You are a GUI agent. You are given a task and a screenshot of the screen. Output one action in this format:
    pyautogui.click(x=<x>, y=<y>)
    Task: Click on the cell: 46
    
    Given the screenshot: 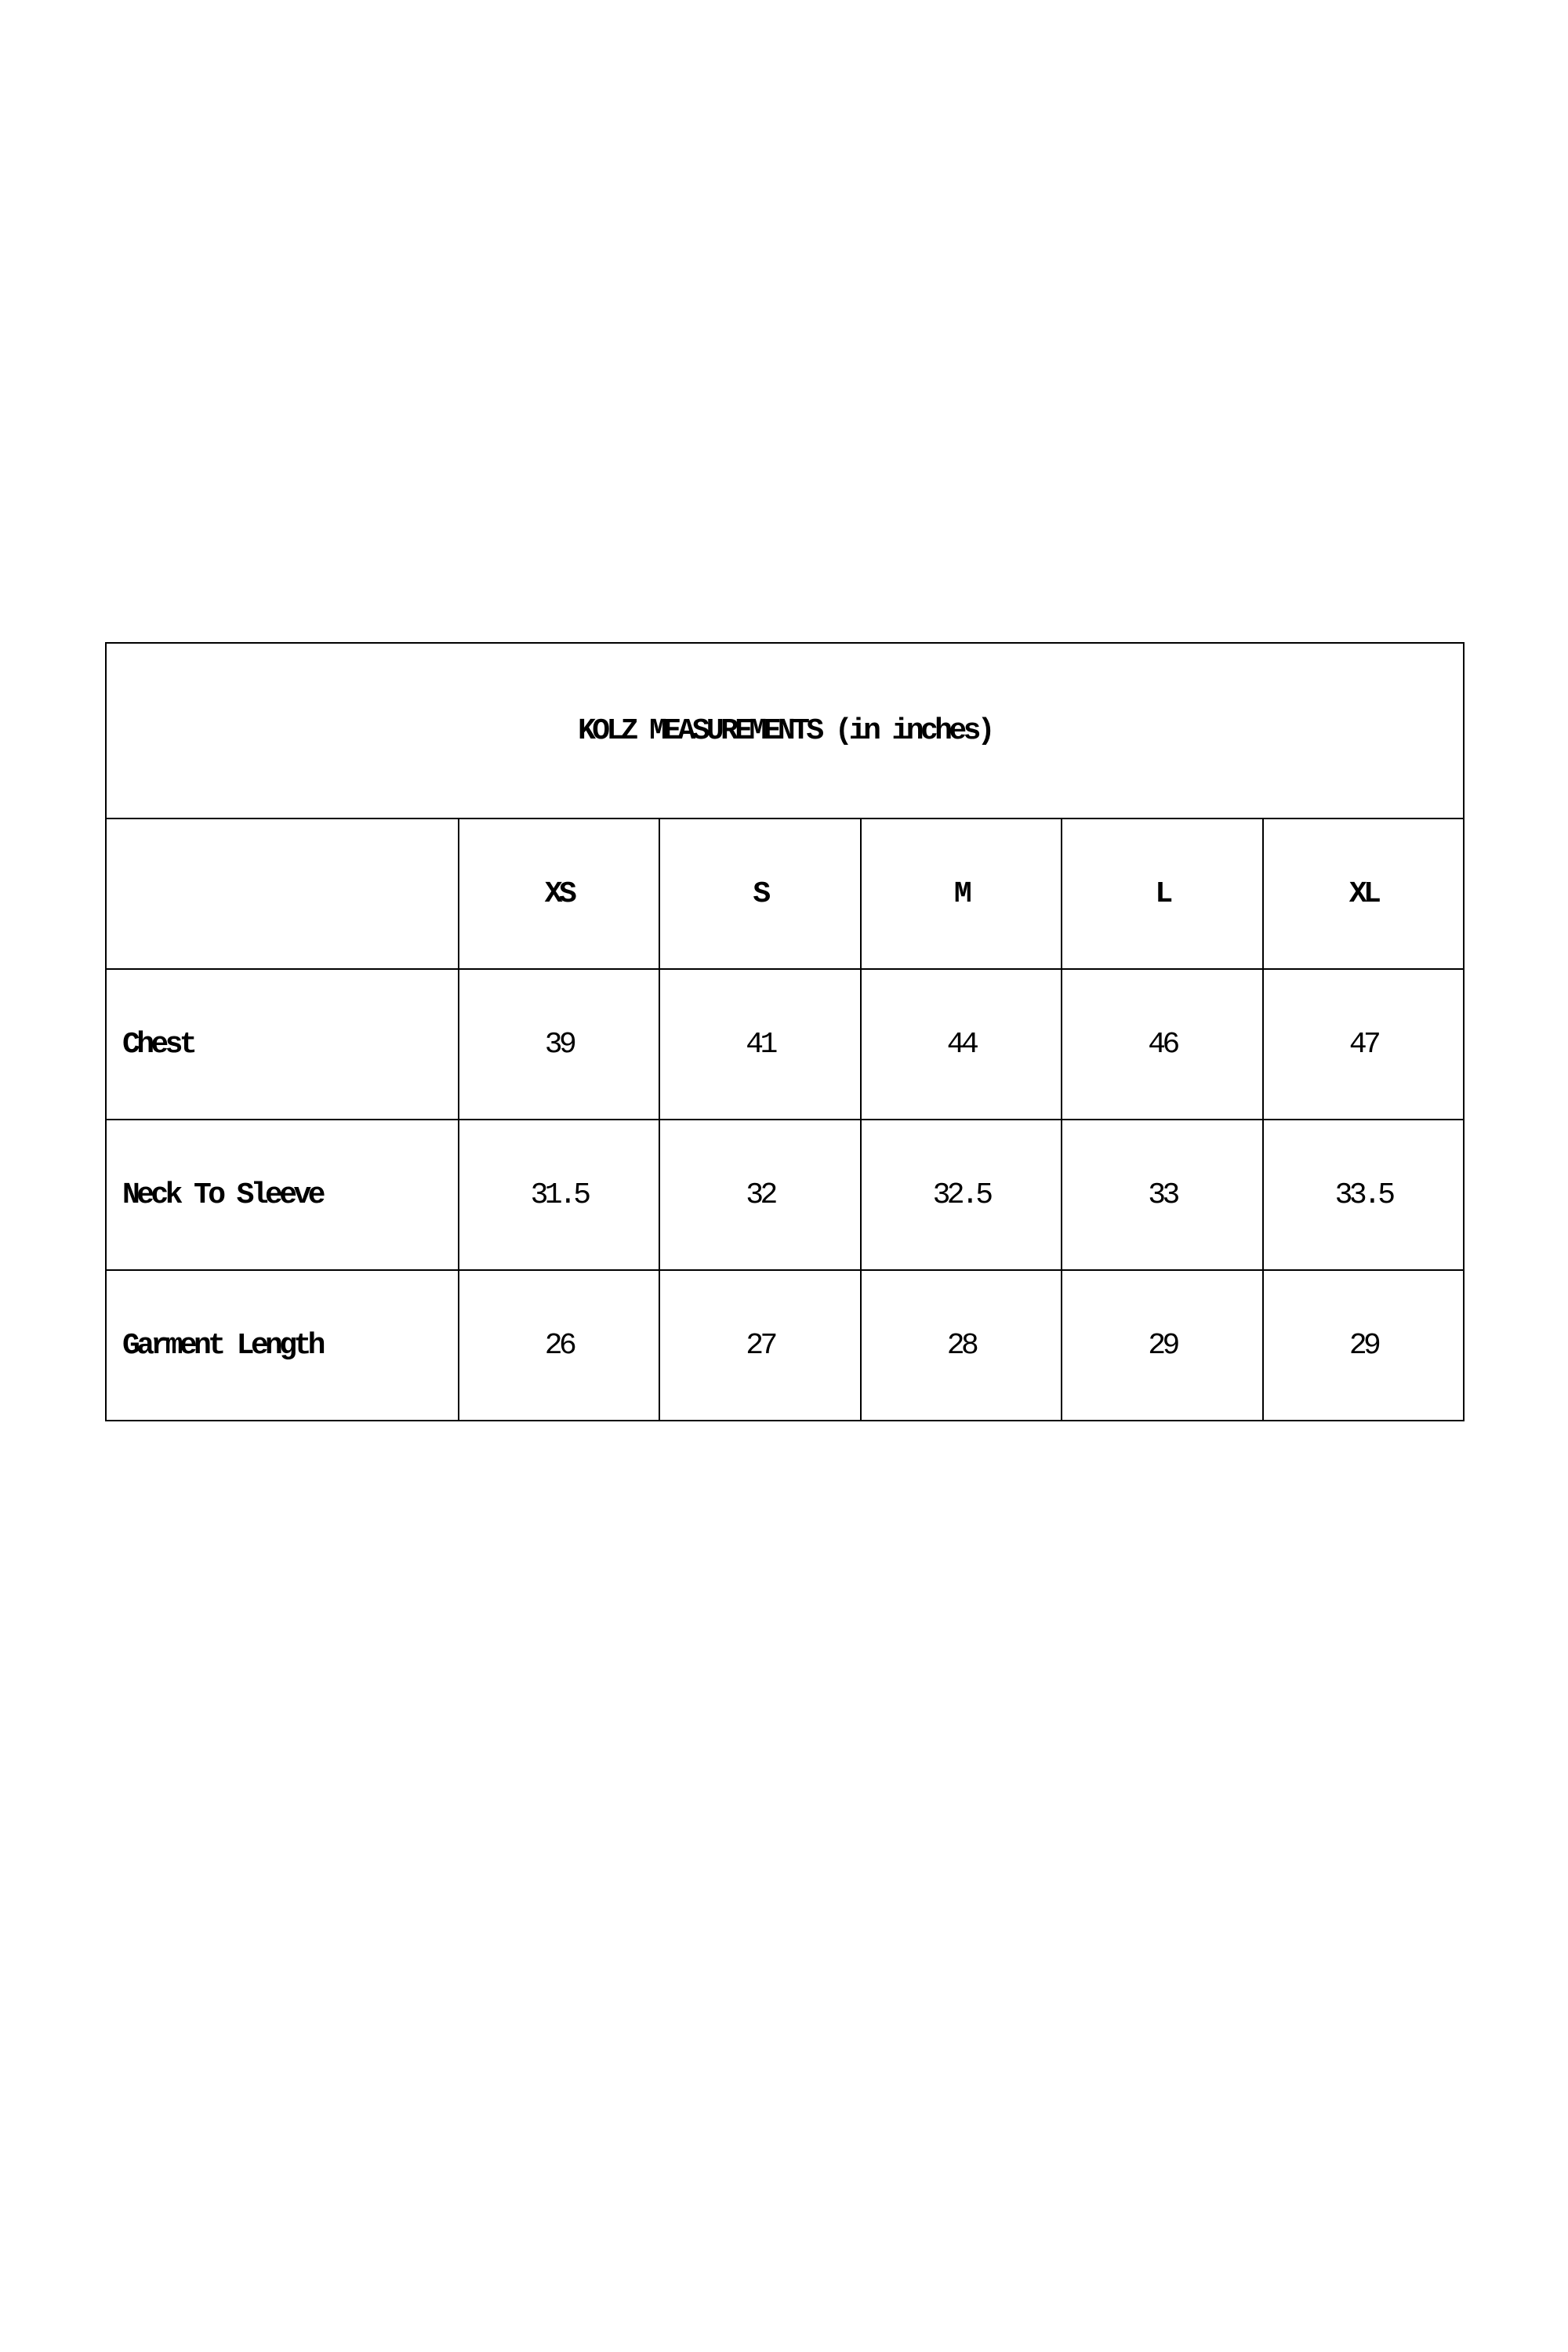 What is the action you would take?
    pyautogui.click(x=1162, y=1044)
    